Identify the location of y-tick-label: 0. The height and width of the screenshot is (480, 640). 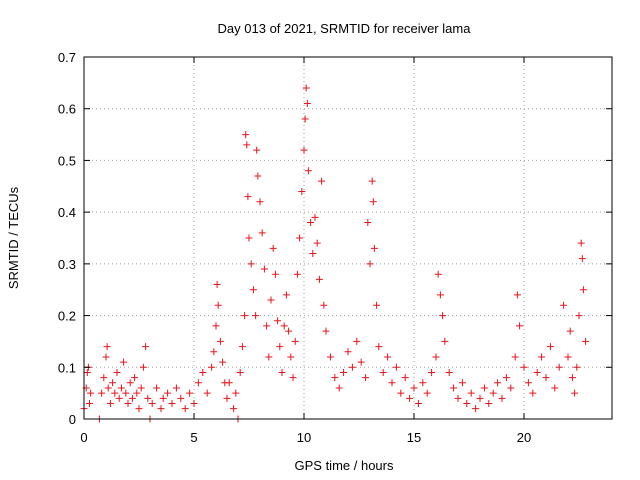
(72, 419).